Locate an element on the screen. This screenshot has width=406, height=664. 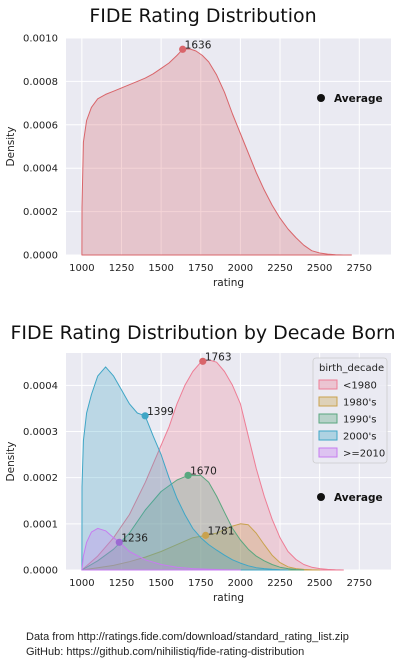
chart2-title: FIDE Rating Distribution by Decade Born is located at coordinates (202, 333).